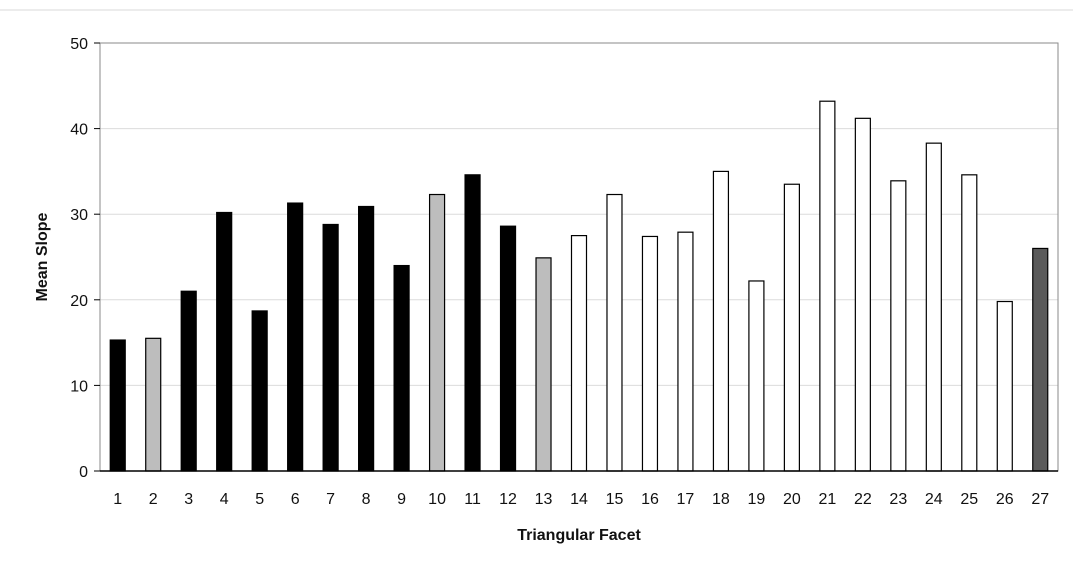 This screenshot has width=1073, height=562. I want to click on x-tick-label: 12, so click(508, 499).